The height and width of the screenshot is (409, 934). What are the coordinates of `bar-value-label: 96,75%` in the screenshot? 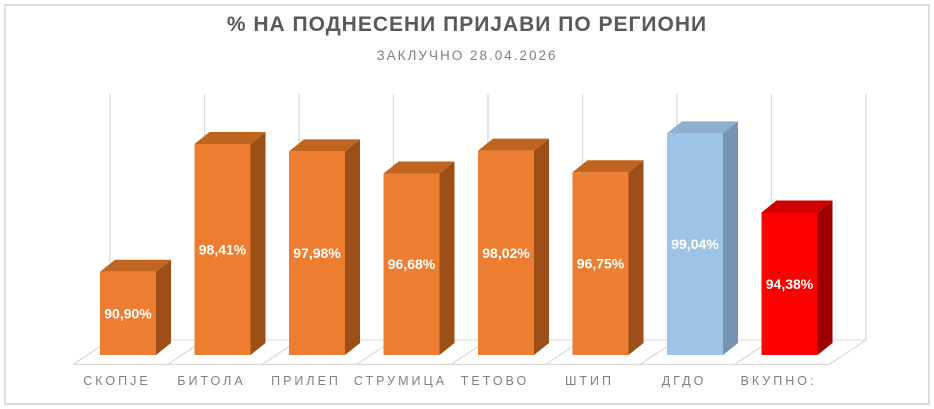 It's located at (601, 264).